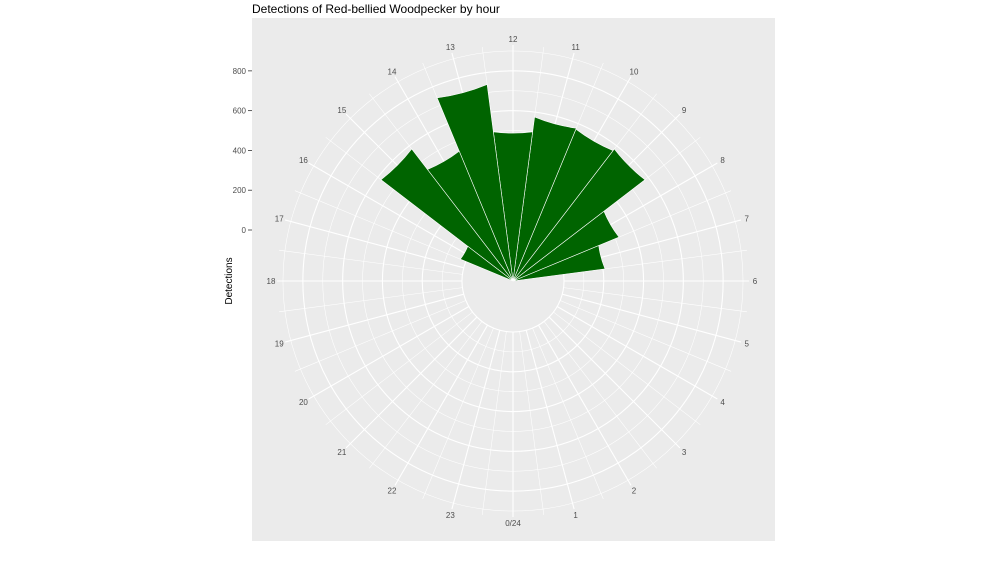 Image resolution: width=1000 pixels, height=563 pixels. Describe the element at coordinates (747, 344) in the screenshot. I see `hour-label: 5` at that location.